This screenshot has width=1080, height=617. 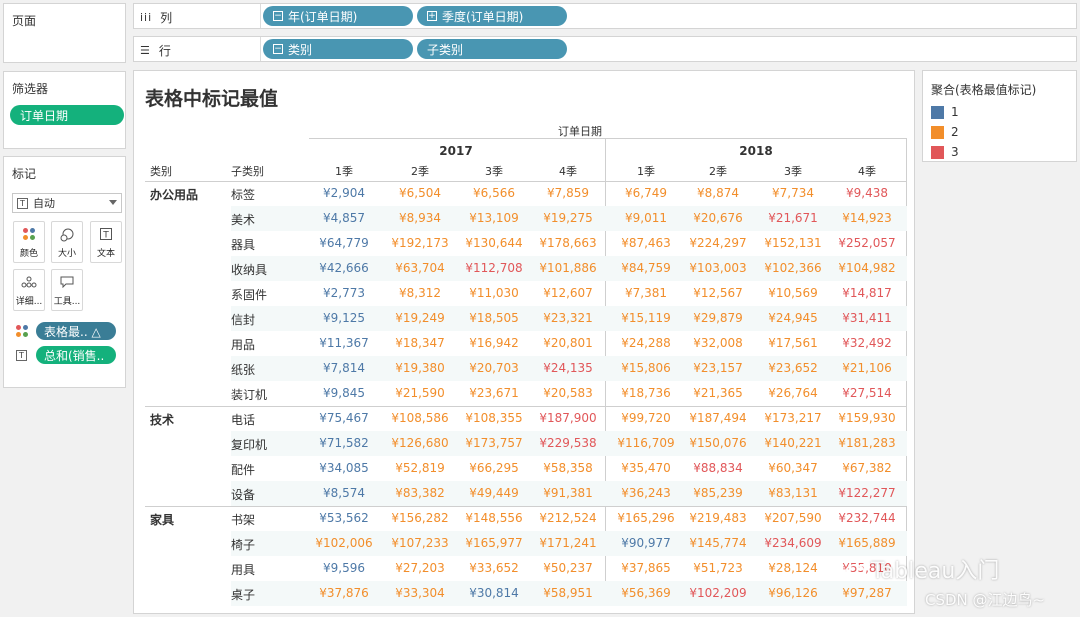 I want to click on table-cell: ¥9,596, so click(x=344, y=568).